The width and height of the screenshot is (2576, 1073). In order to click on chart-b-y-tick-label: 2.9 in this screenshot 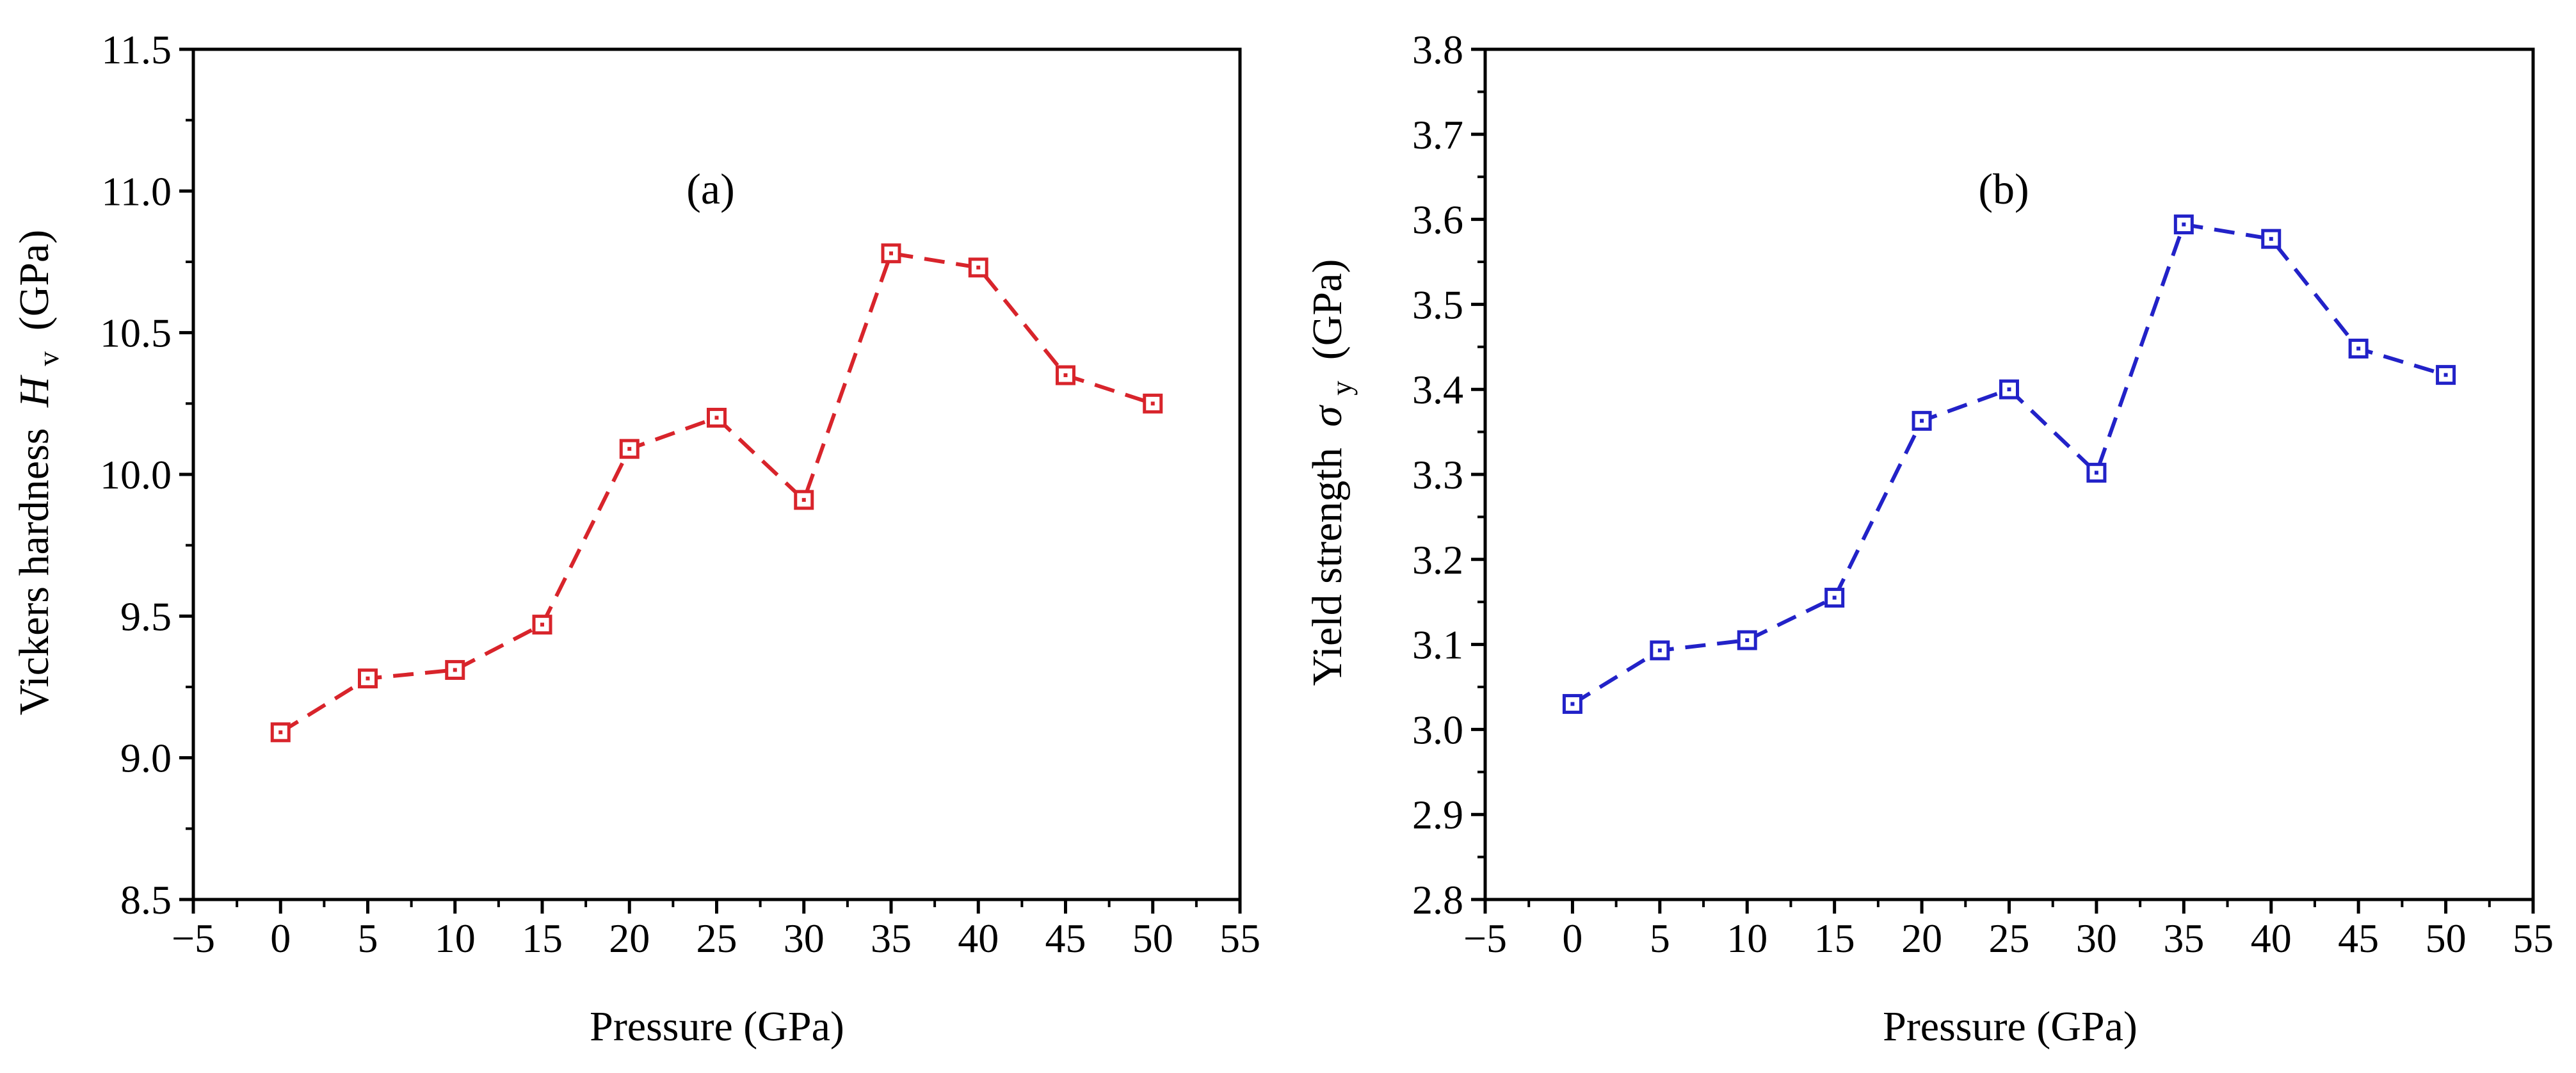, I will do `click(1437, 814)`.